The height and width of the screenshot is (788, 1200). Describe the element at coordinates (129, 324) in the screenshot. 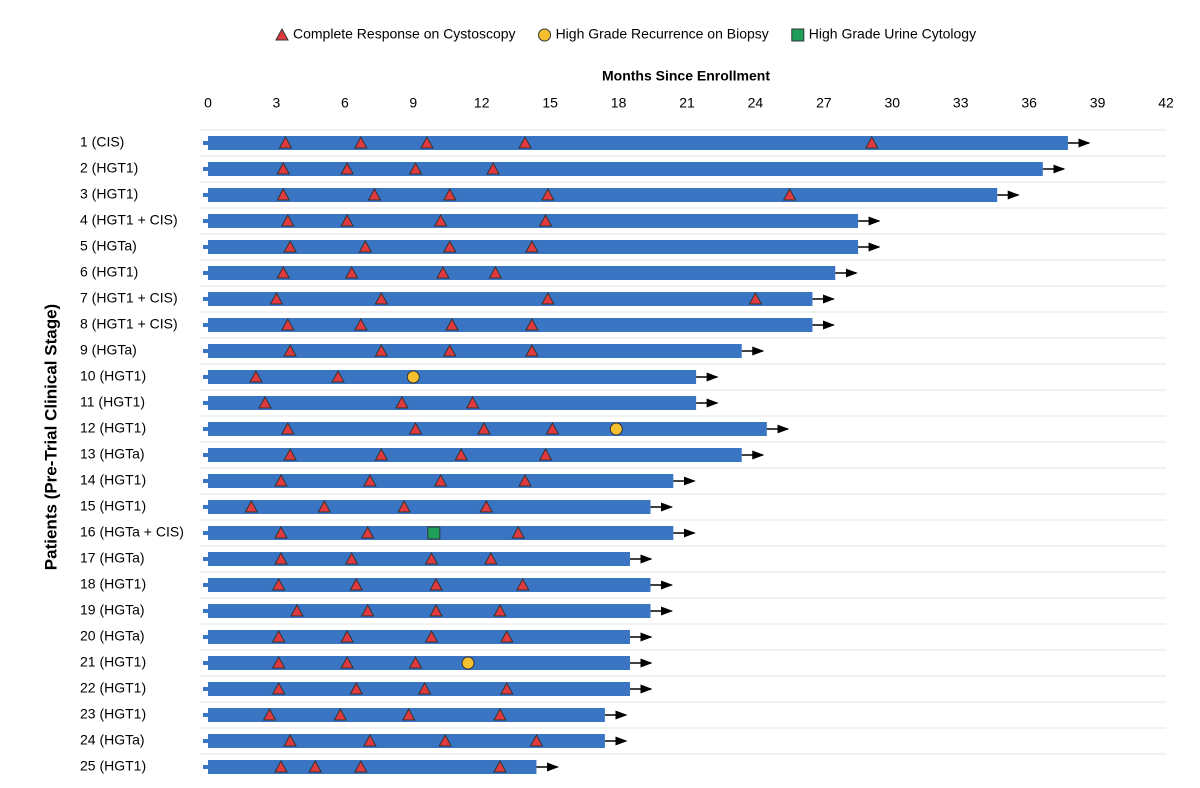

I see `y-tick-label: 8 (HGT1 + CIS)` at that location.